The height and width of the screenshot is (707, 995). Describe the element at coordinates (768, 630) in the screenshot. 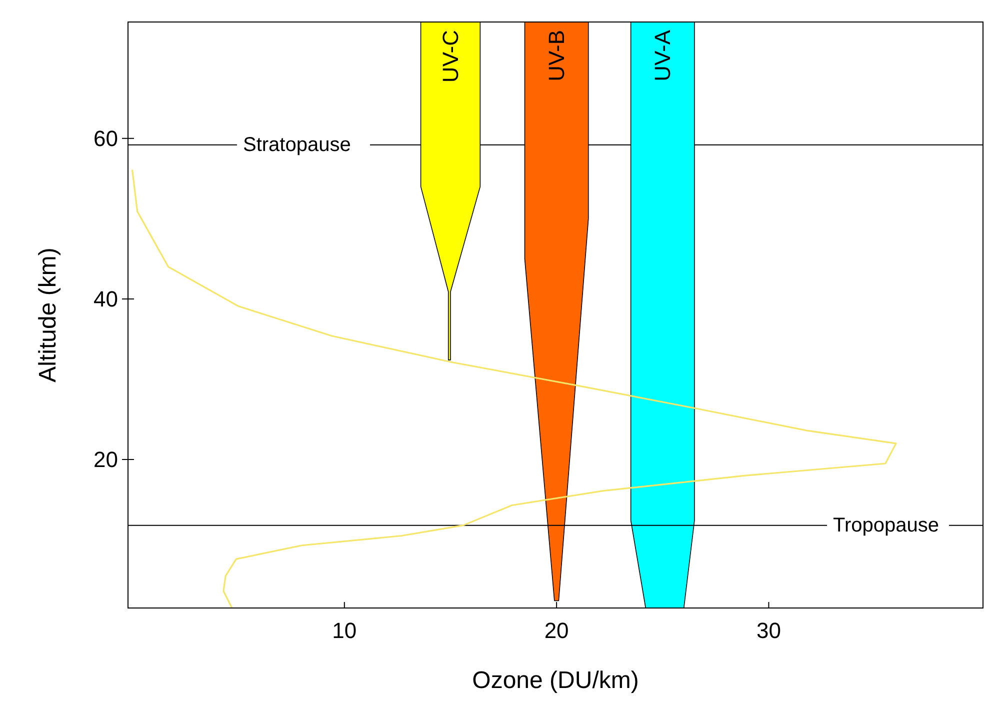

I see `x-tick-label: 30` at that location.